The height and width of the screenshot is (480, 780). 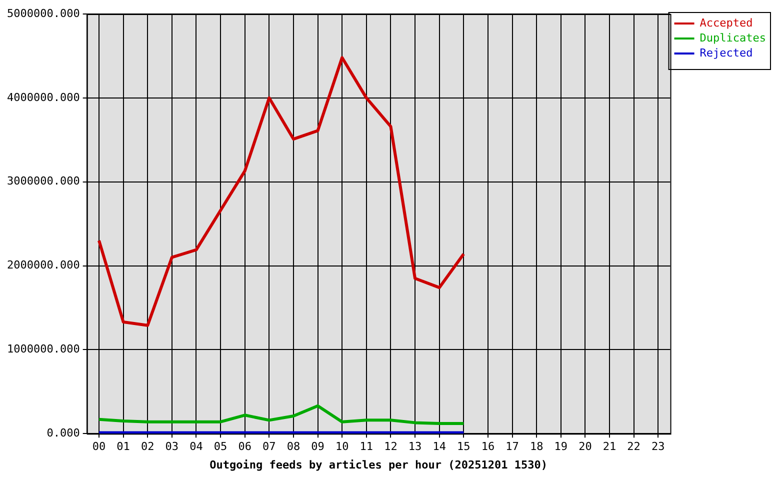 I want to click on x-tick-label: 03, so click(x=172, y=447).